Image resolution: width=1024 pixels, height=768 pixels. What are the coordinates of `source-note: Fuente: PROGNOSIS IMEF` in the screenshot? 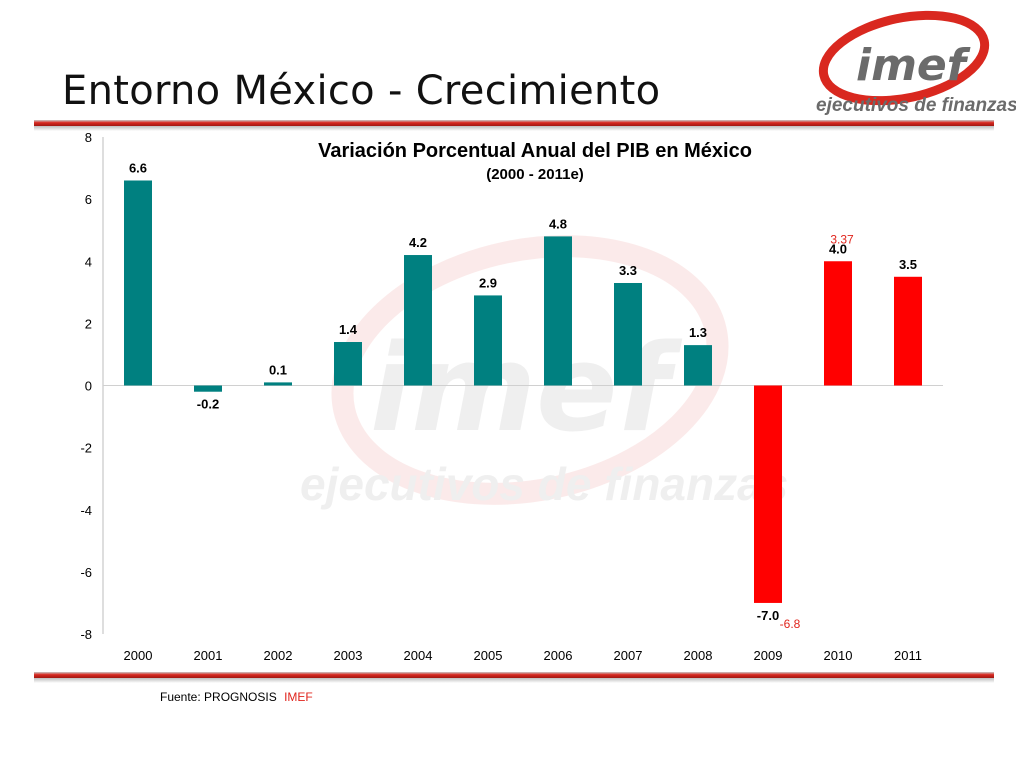 It's located at (236, 697).